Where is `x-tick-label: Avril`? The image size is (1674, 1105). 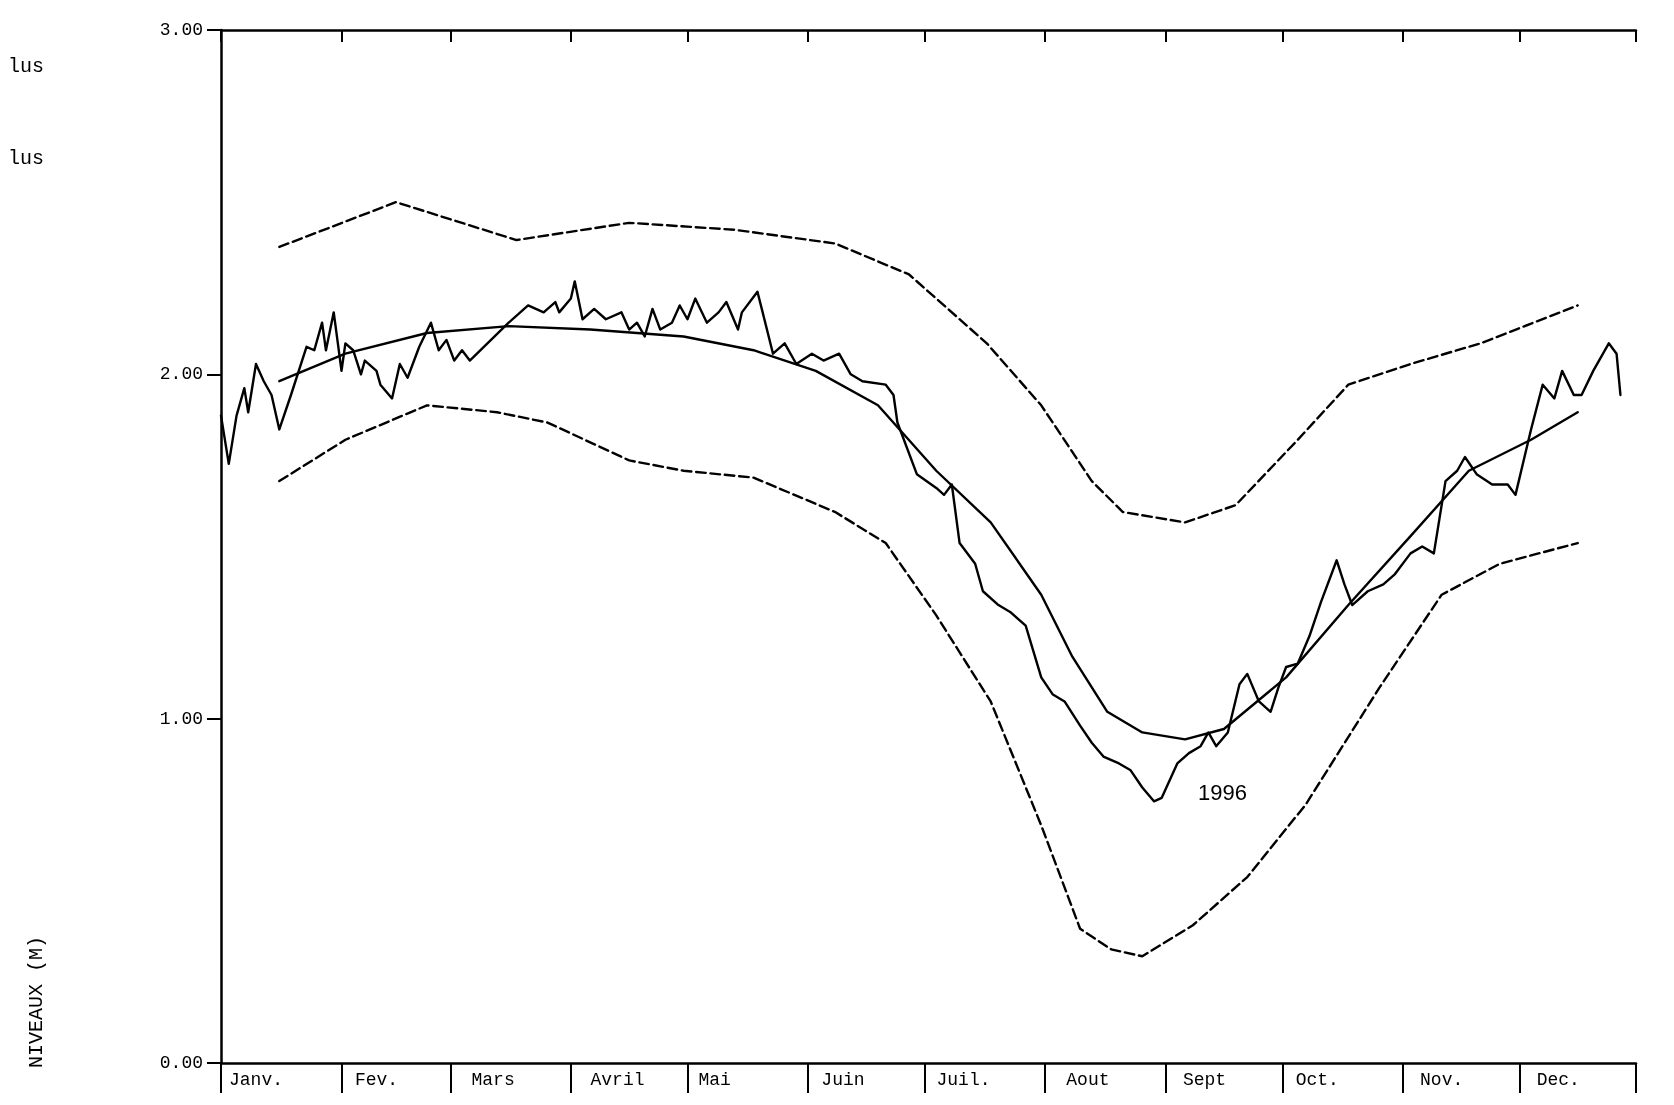
x-tick-label: Avril is located at coordinates (617, 1080).